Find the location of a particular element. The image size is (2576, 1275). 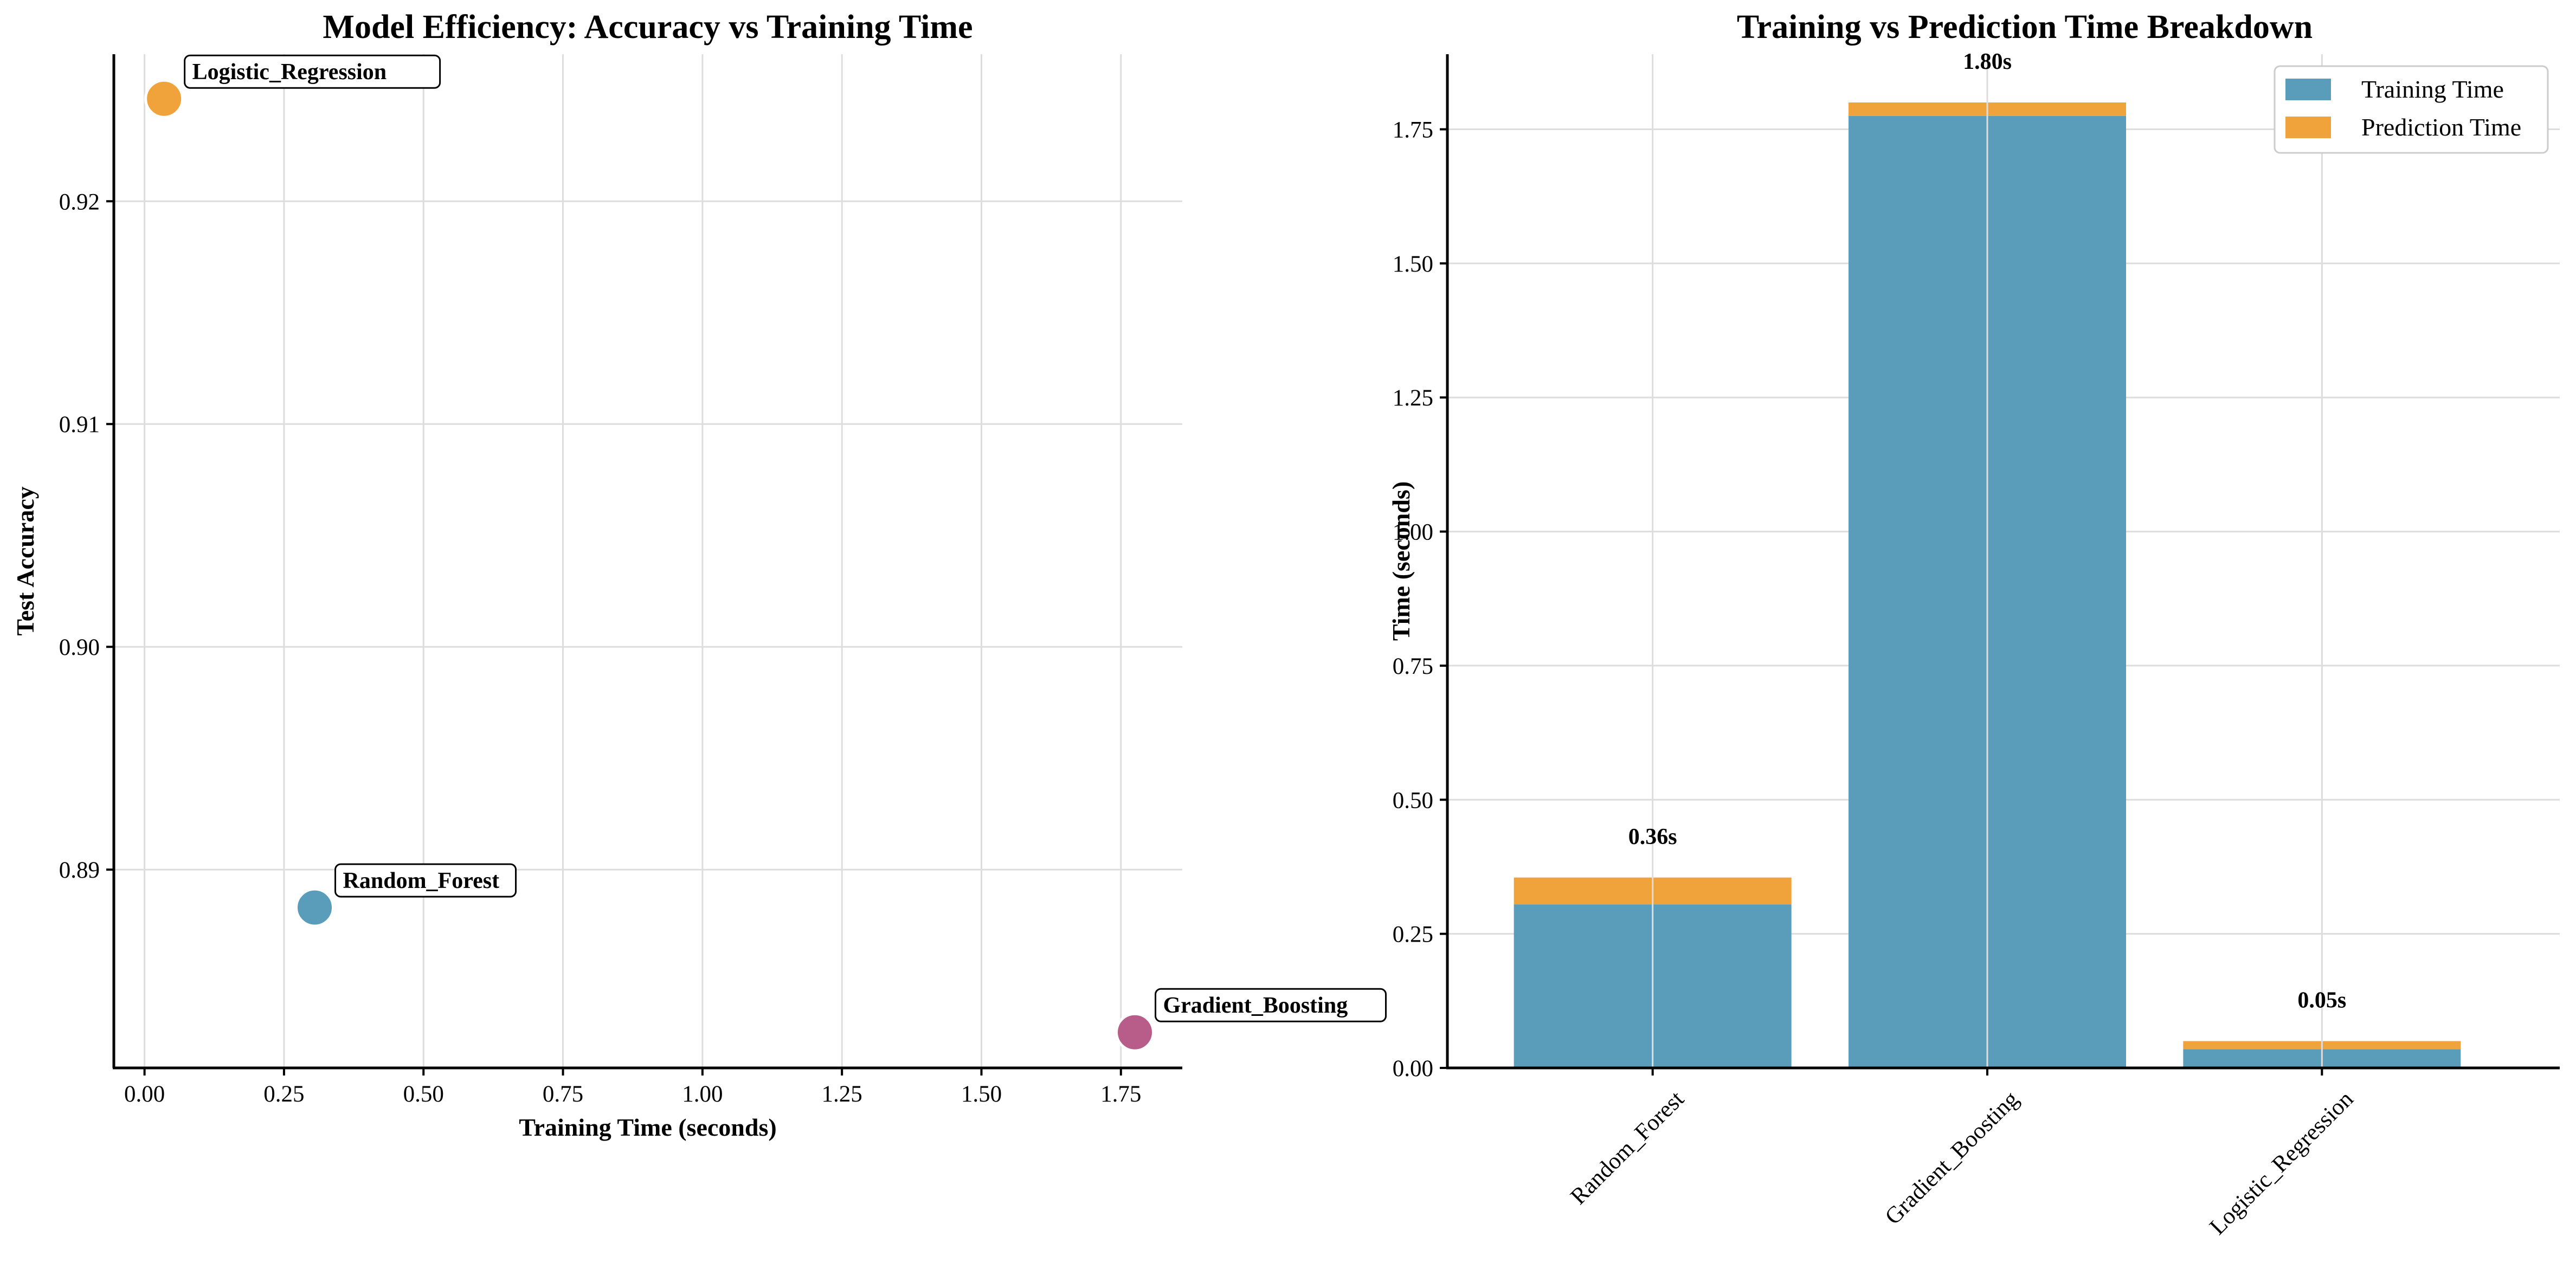

scatter-y-tick-label: 0.91 is located at coordinates (79, 424).